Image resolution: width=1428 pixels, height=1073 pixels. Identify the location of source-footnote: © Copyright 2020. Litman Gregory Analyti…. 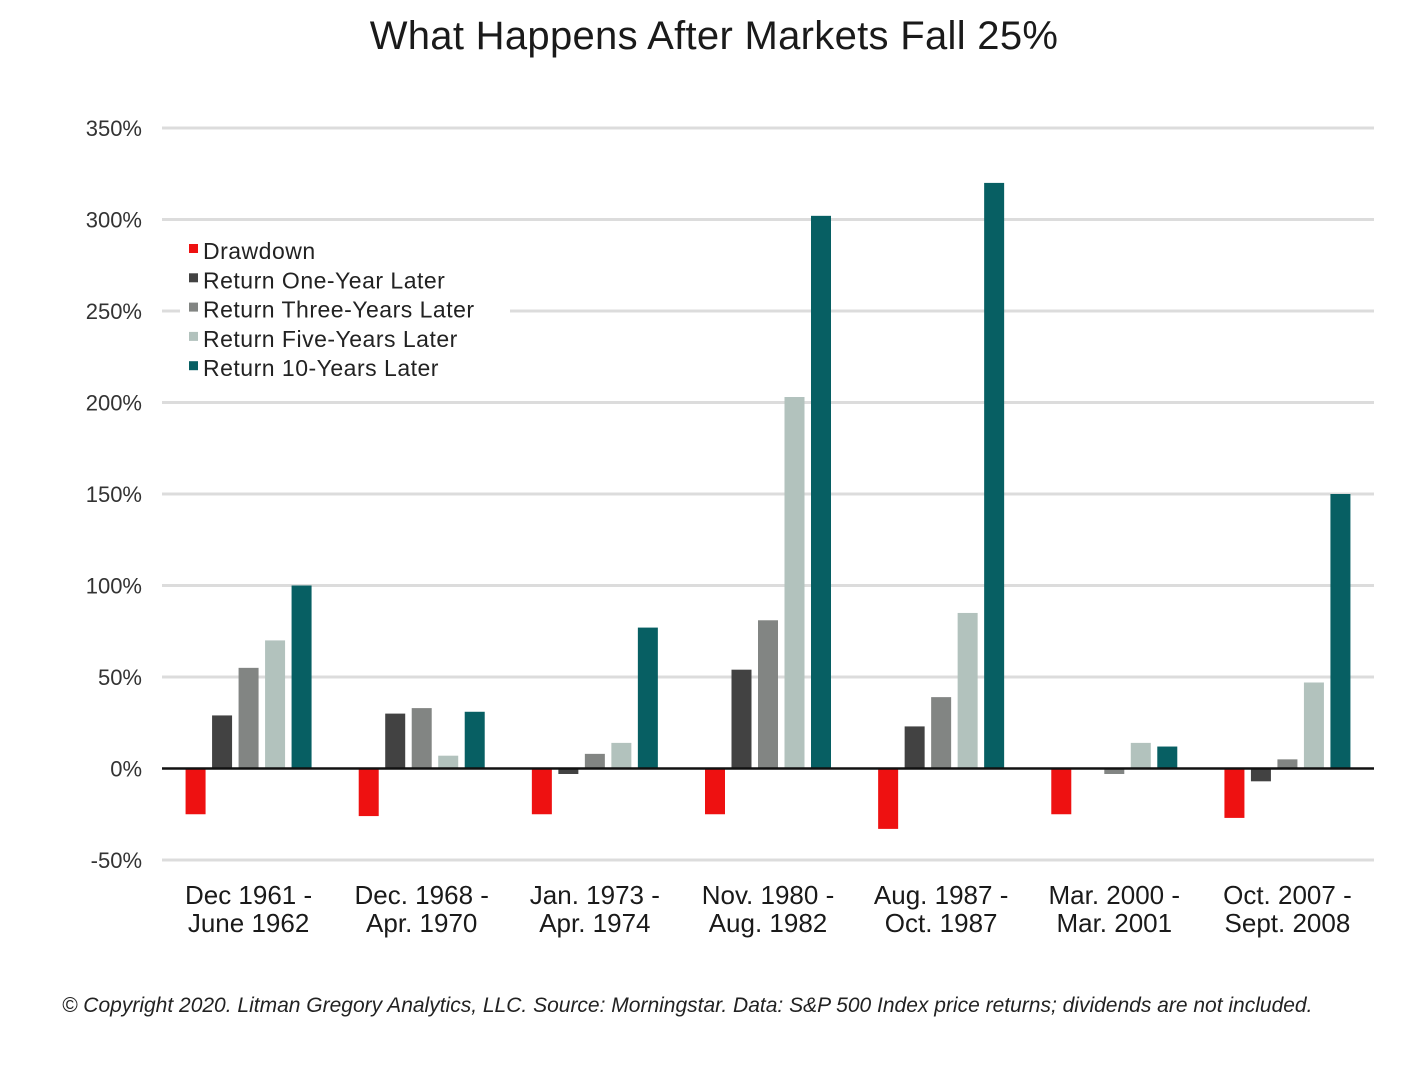
(687, 1005).